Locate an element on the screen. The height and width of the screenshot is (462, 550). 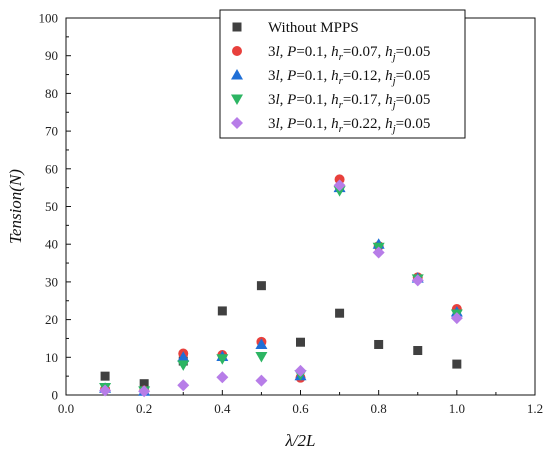
x-tick-label: 0.4 is located at coordinates (222, 408).